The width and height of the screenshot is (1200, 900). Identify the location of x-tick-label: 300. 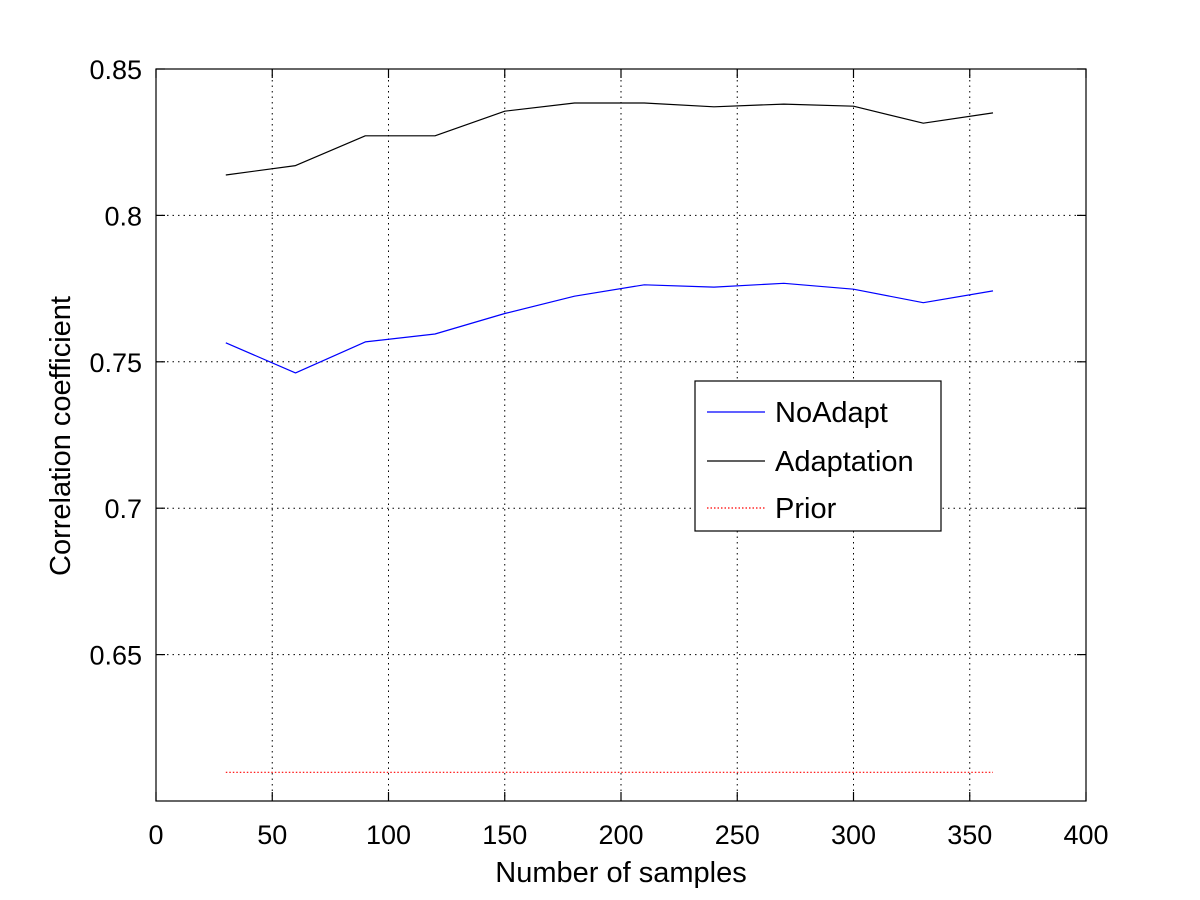
(853, 835).